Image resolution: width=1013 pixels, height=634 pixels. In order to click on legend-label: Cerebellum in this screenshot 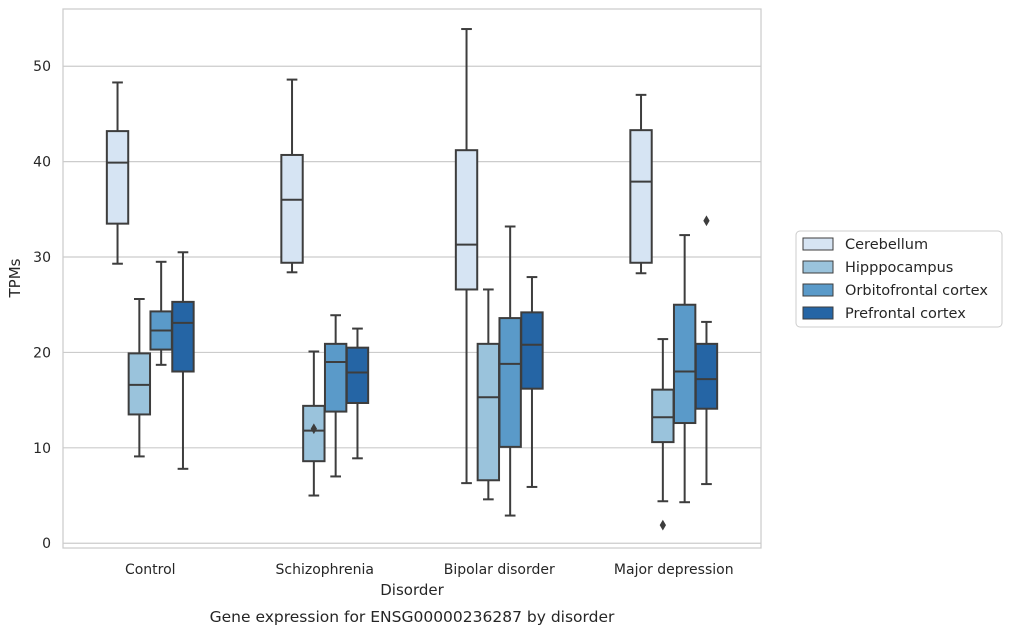, I will do `click(886, 245)`.